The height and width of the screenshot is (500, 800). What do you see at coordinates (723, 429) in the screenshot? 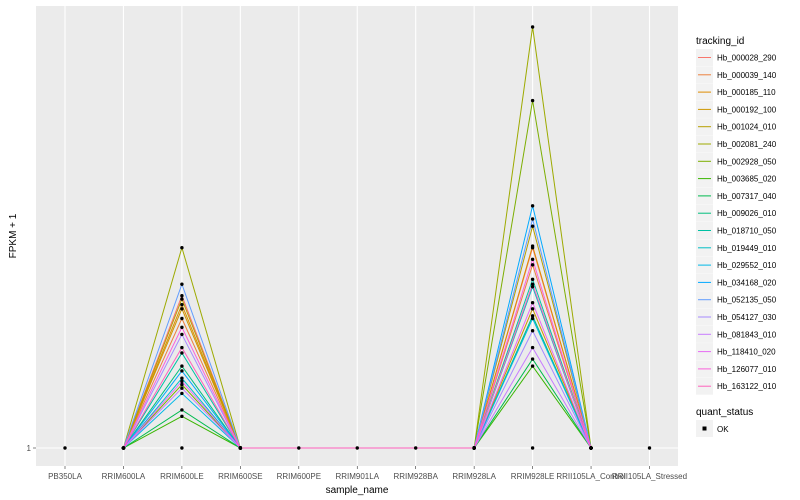
I see `legend2-label: OK` at bounding box center [723, 429].